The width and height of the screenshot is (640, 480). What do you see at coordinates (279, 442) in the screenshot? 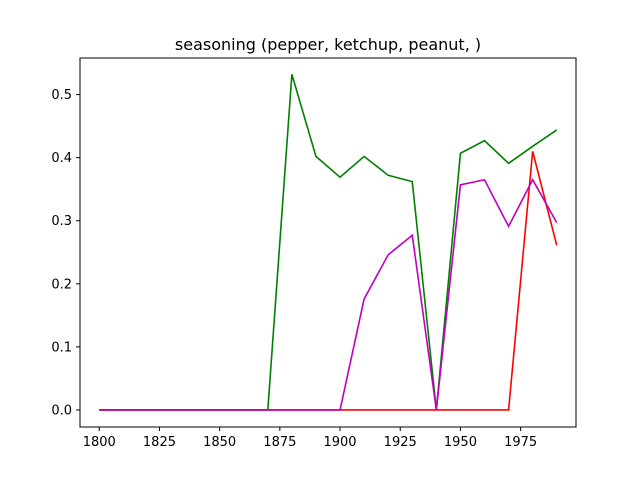
I see `x-tick-label: 1875` at bounding box center [279, 442].